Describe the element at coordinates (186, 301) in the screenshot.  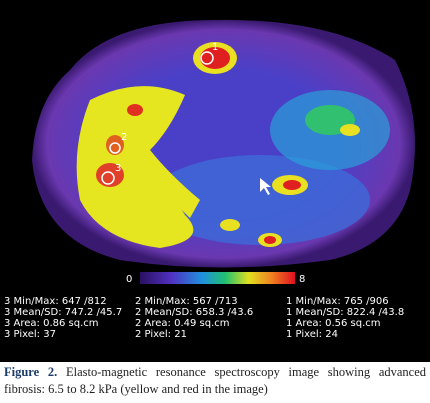
I see `measurement-line: 2 Min/Max: 567 /713` at that location.